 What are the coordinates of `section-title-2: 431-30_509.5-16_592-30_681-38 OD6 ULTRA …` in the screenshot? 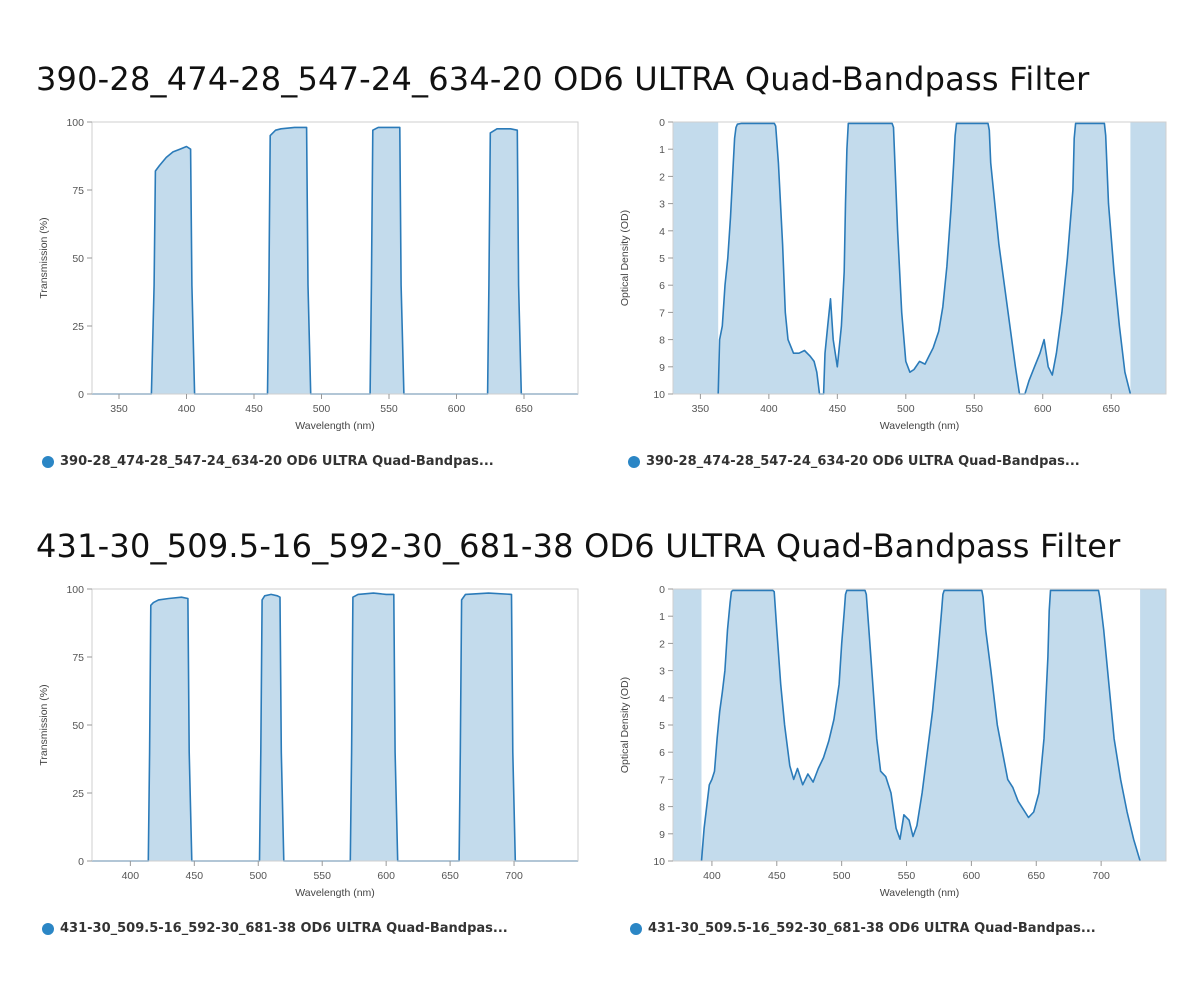 It's located at (578, 546).